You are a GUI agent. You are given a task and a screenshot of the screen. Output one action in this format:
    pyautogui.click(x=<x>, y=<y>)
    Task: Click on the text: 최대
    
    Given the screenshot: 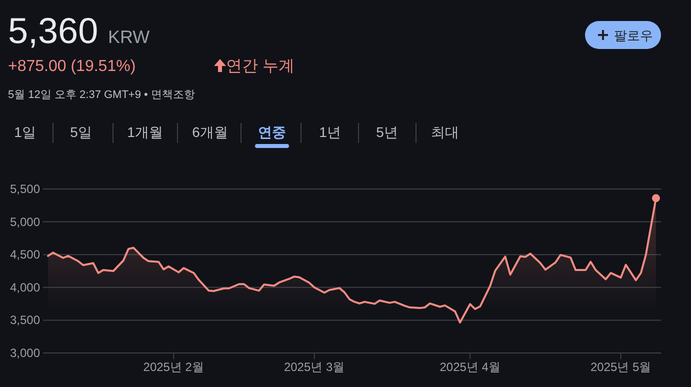 What is the action you would take?
    pyautogui.click(x=445, y=132)
    